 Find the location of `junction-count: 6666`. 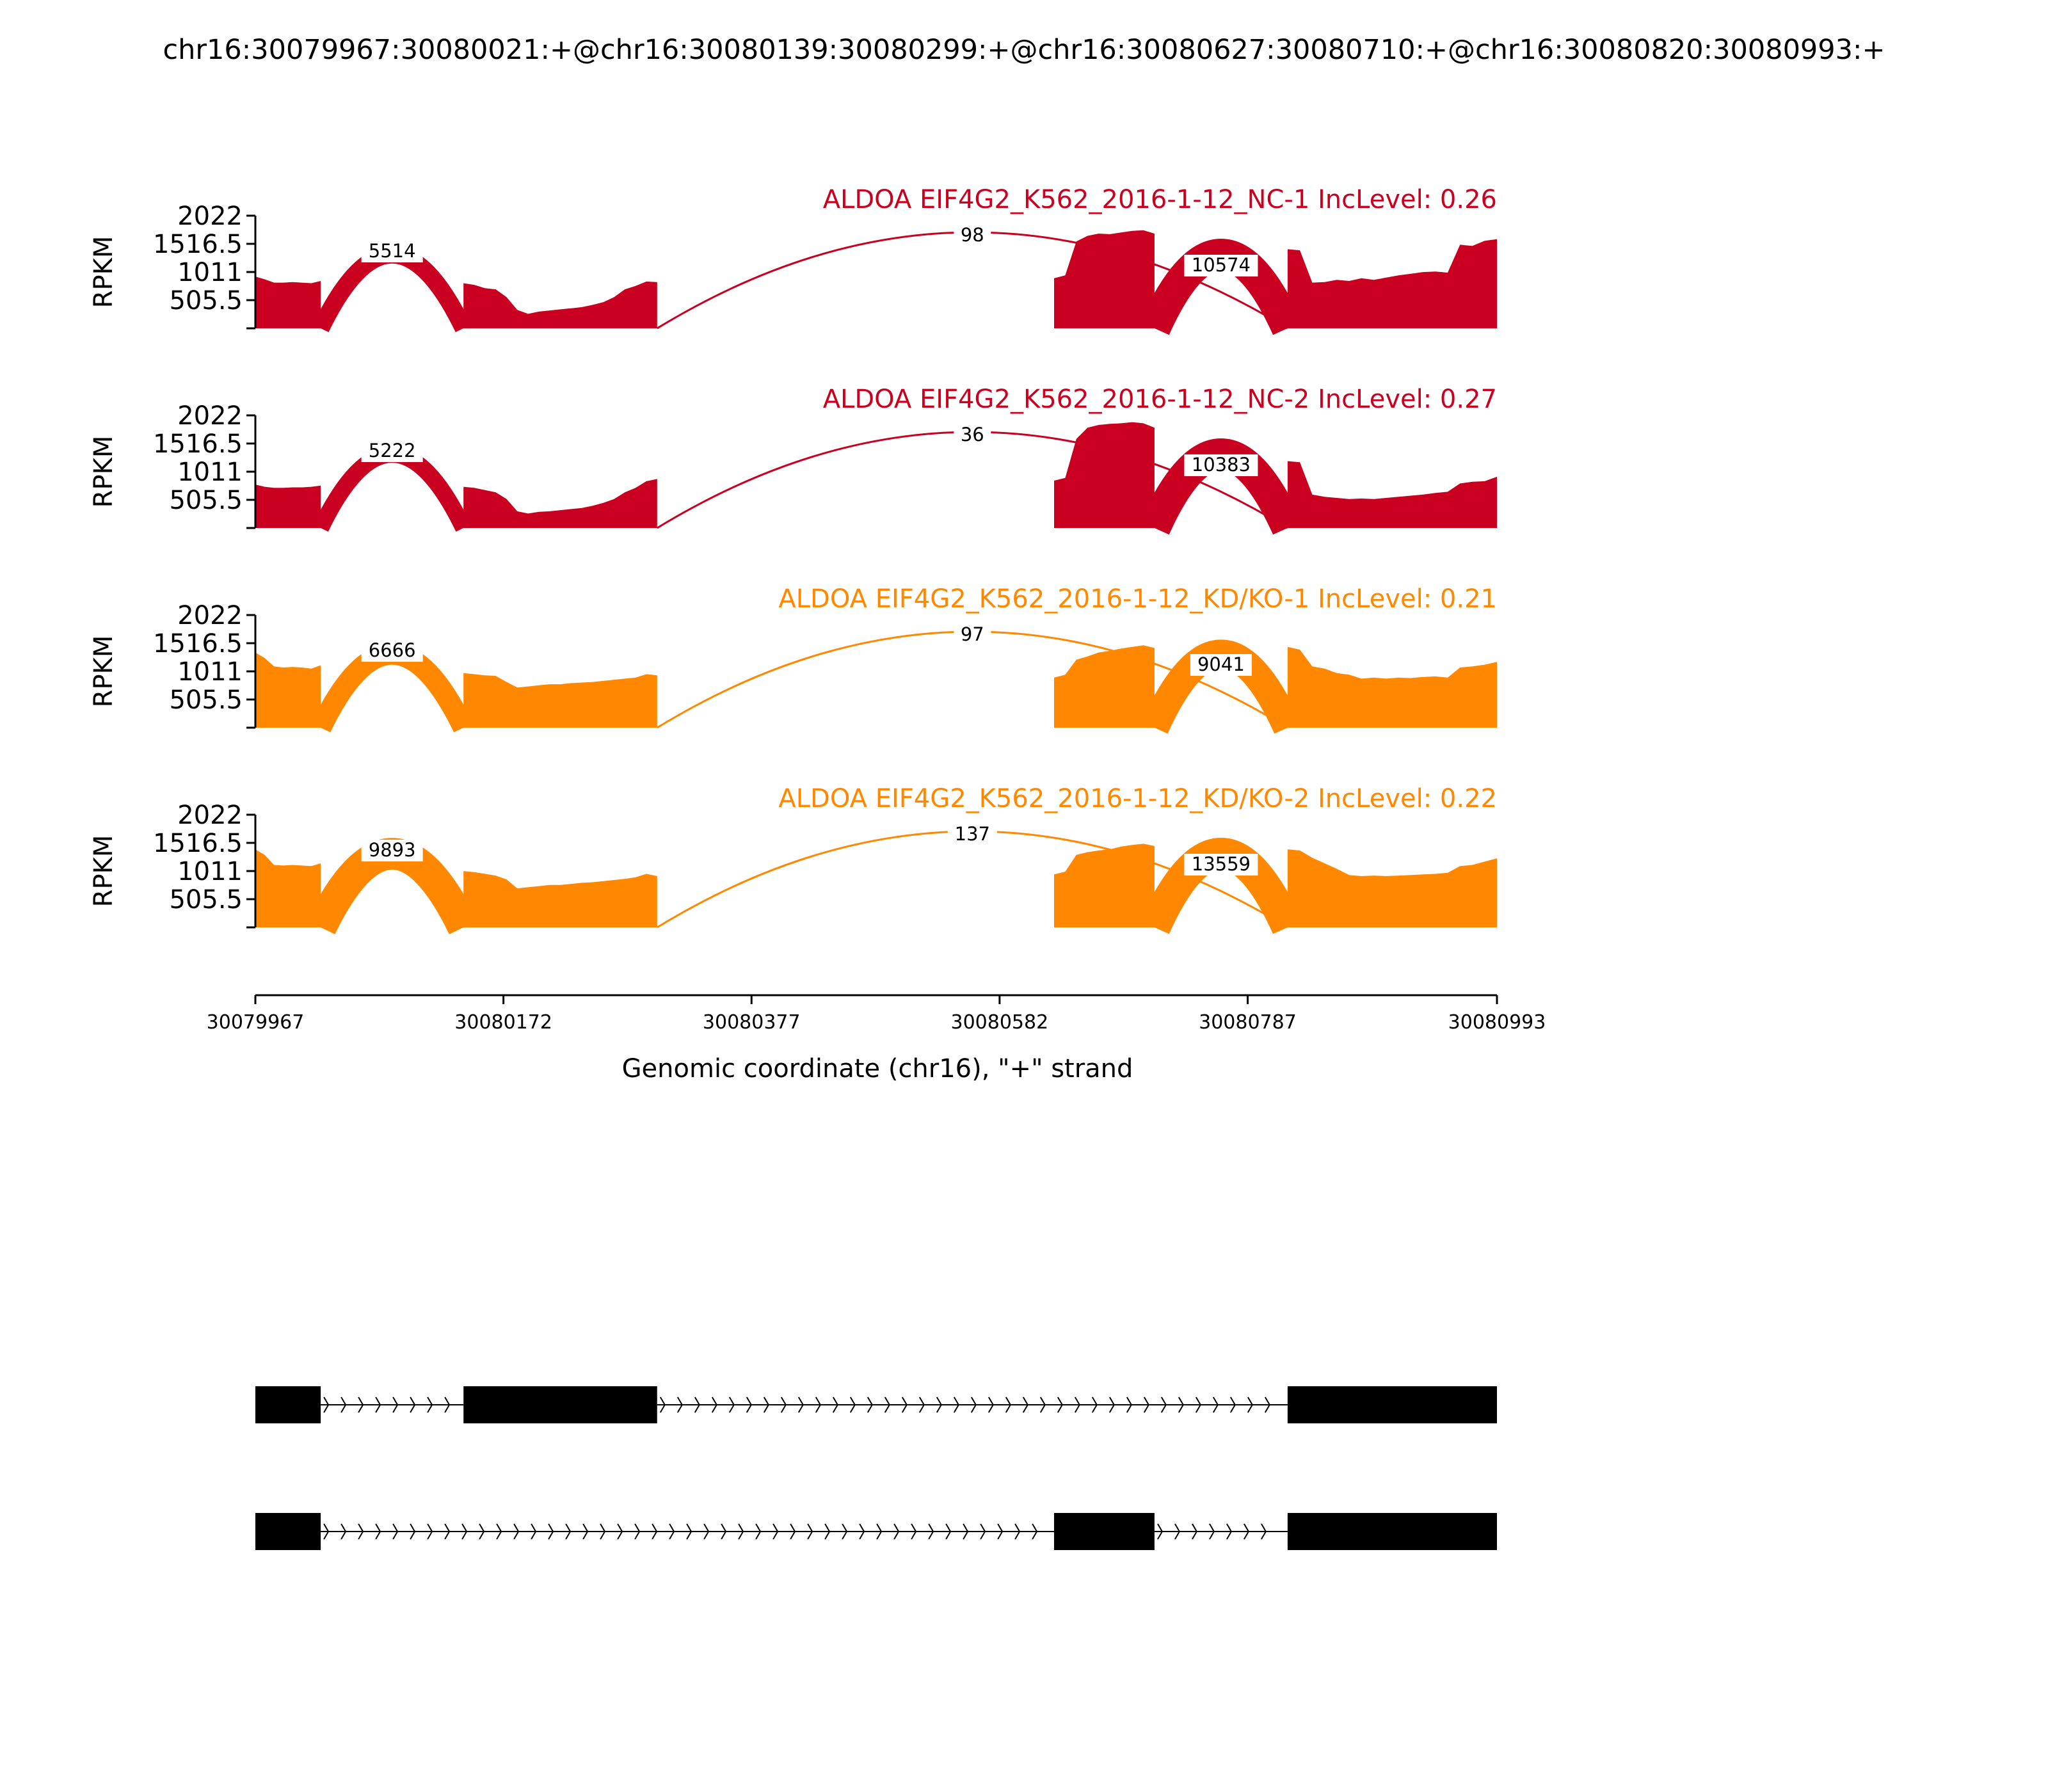

junction-count: 6666 is located at coordinates (392, 650).